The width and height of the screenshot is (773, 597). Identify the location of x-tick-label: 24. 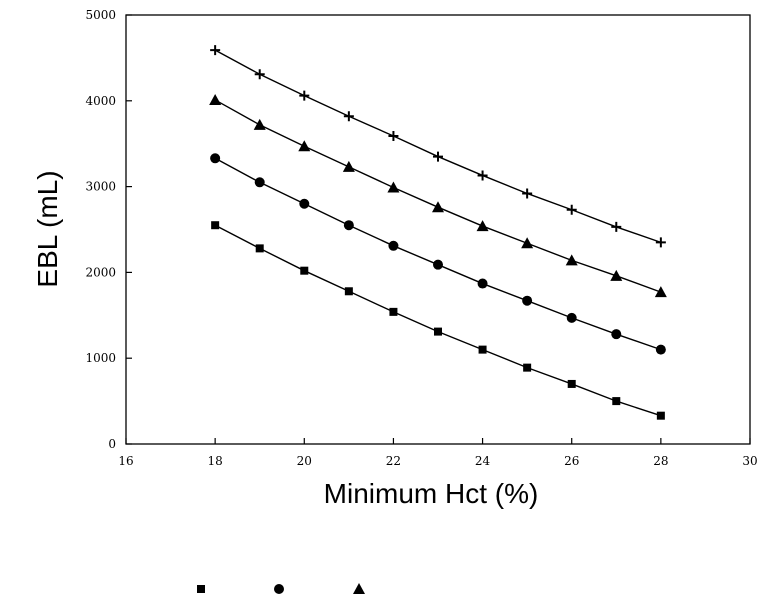
(483, 461).